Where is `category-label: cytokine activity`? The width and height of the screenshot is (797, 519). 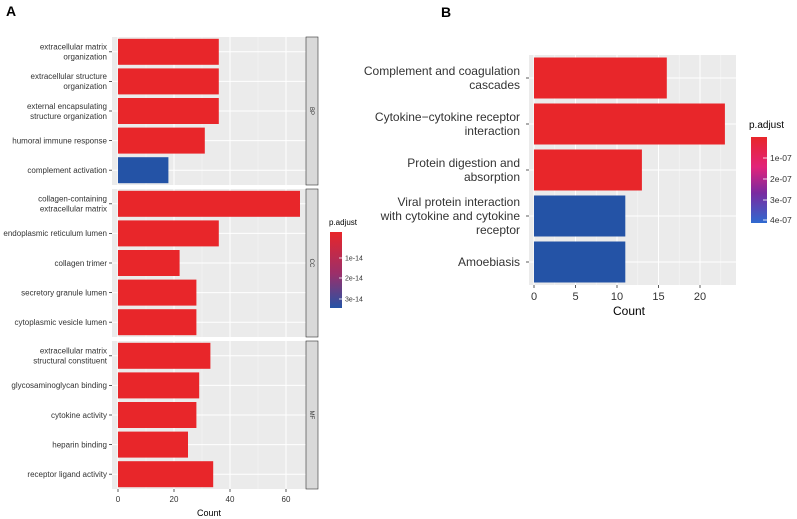 category-label: cytokine activity is located at coordinates (79, 415).